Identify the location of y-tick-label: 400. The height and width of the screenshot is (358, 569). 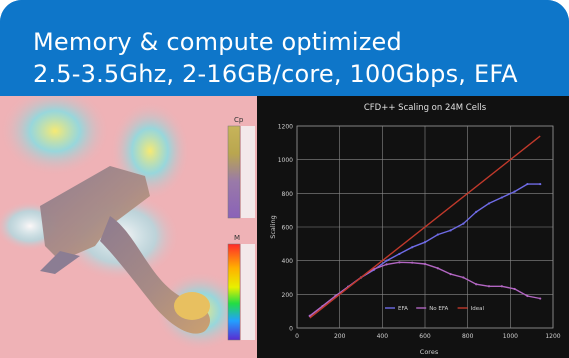
(288, 261).